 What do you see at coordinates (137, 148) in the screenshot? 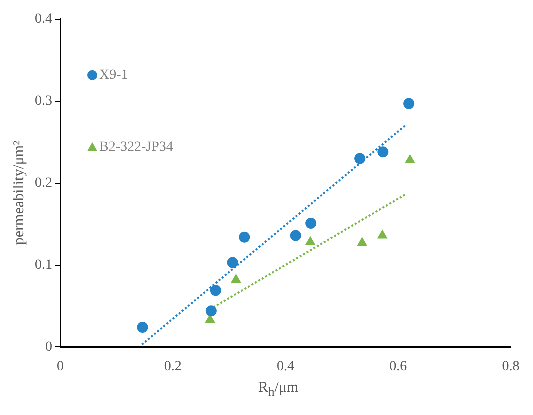
I see `legend-label: B2-322-JP34` at bounding box center [137, 148].